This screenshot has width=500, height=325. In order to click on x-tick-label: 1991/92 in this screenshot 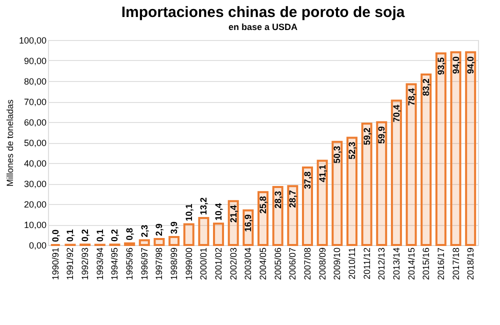, I will do `click(70, 264)`.